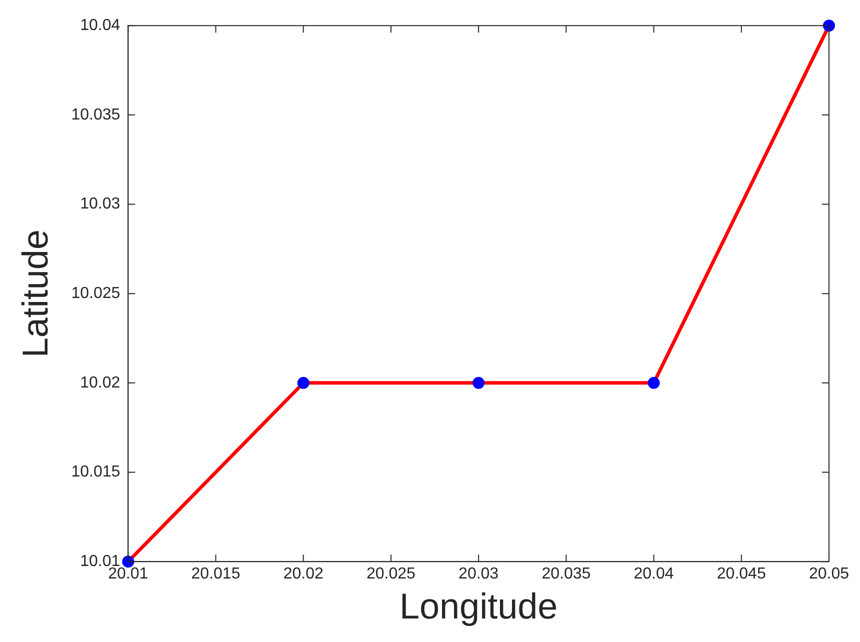  I want to click on y-tick-label: 10.025, so click(95, 293).